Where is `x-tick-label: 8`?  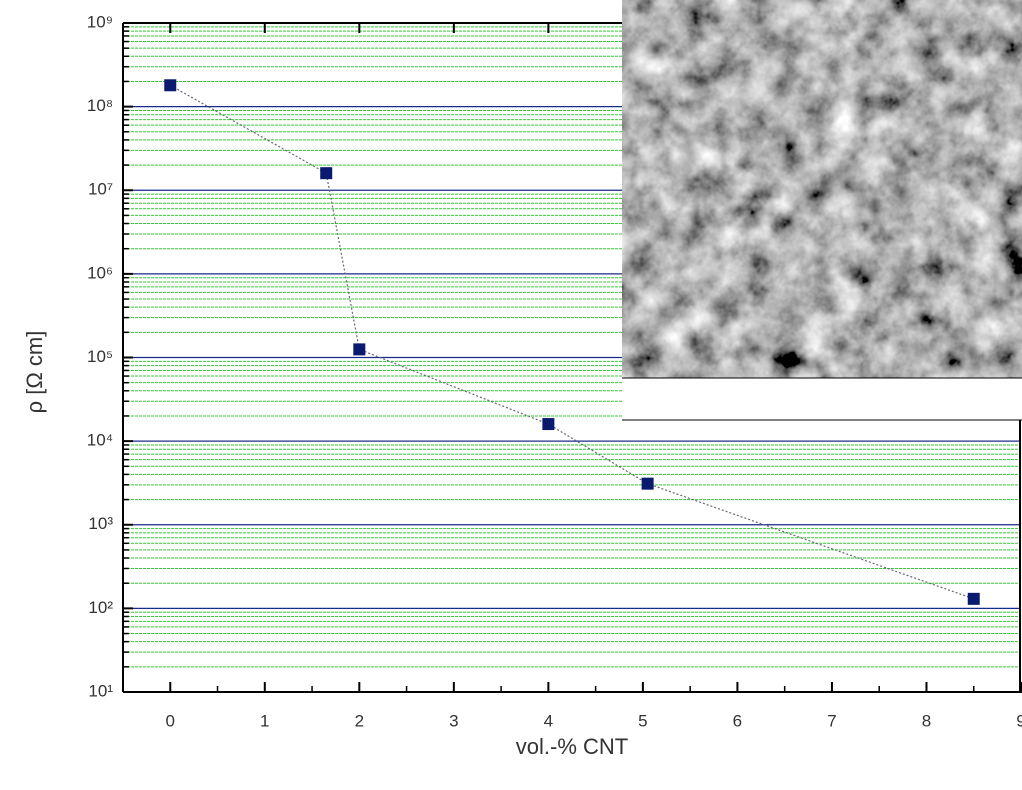 x-tick-label: 8 is located at coordinates (926, 720).